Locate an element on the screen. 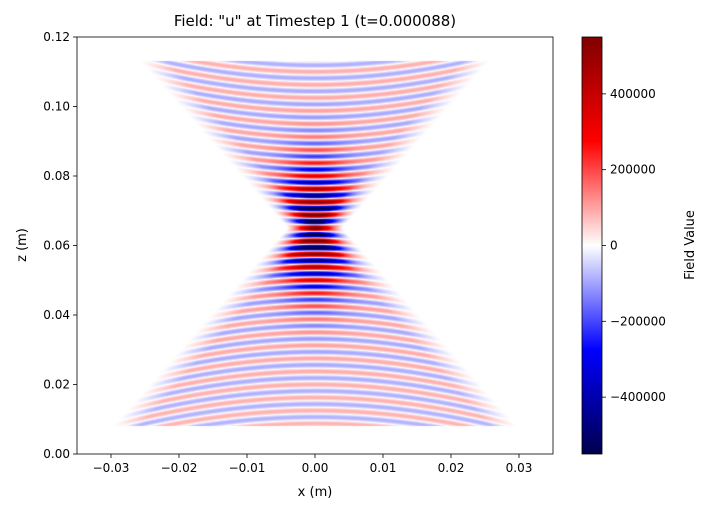 The image size is (720, 514). chart-title: Field: "u" at Timestep 1 (t=0.000088) is located at coordinates (315, 21).